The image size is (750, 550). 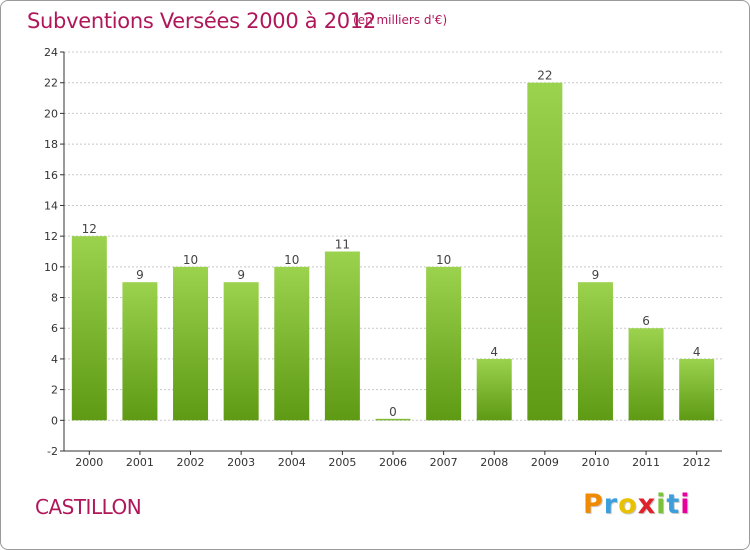 I want to click on y-tick-label: 0, so click(x=54, y=420).